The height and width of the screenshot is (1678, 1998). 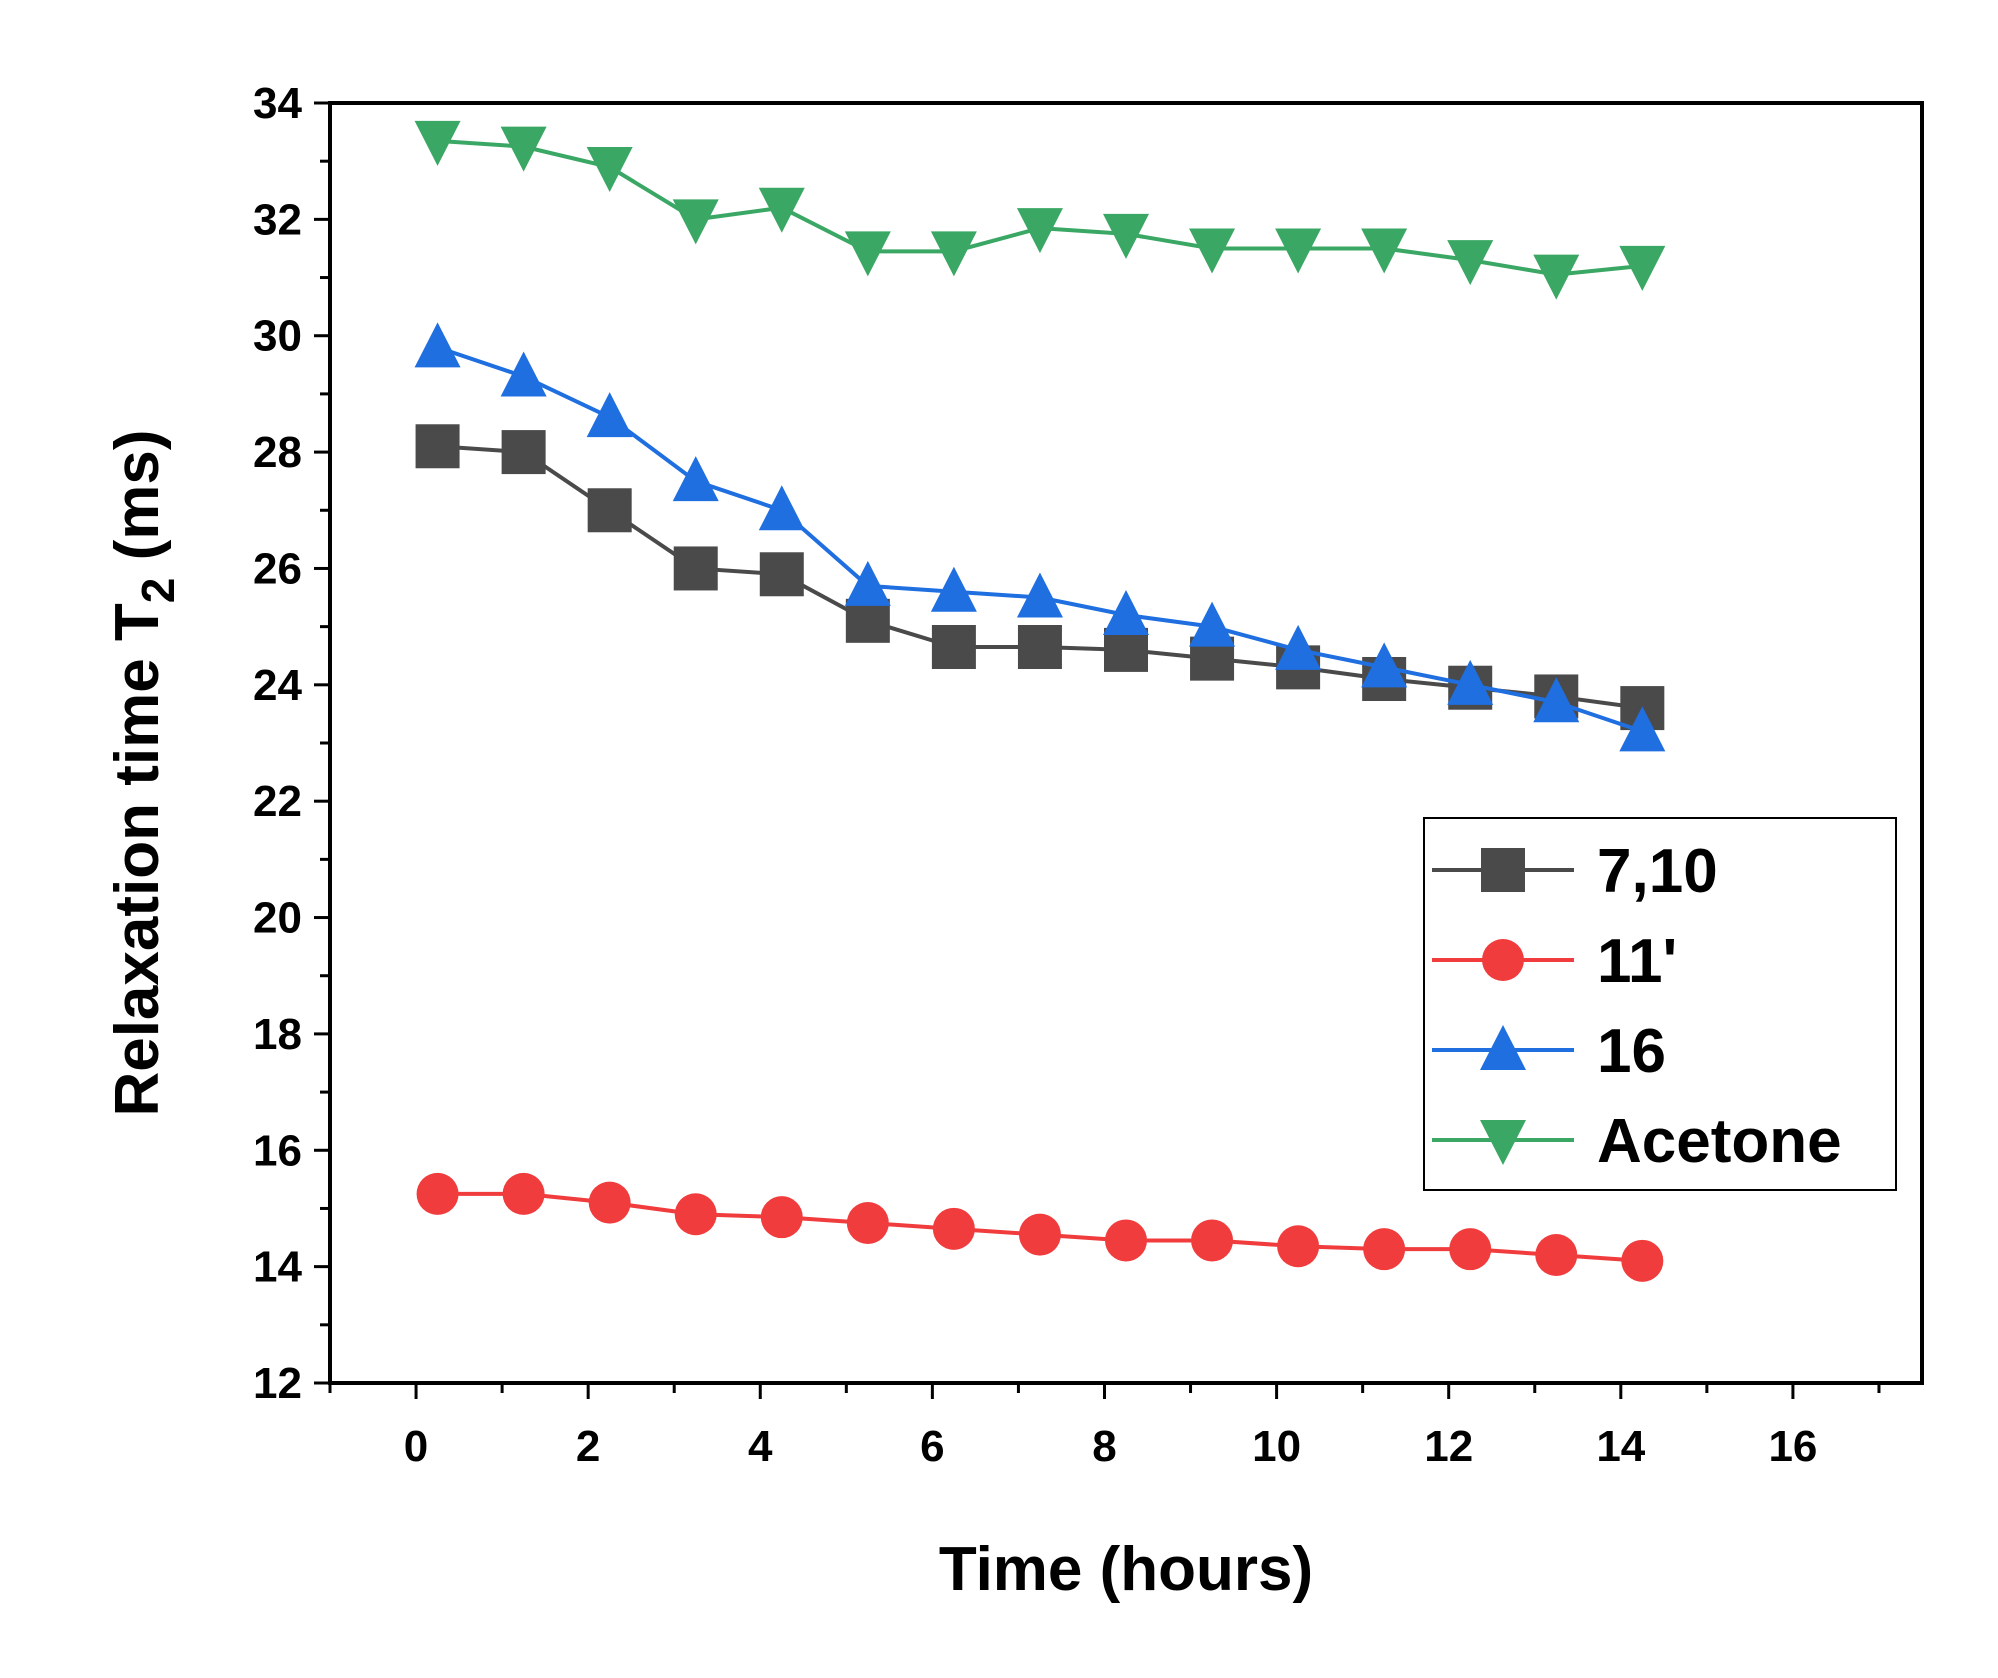 What do you see at coordinates (1448, 1446) in the screenshot?
I see `x-tick-label: 12` at bounding box center [1448, 1446].